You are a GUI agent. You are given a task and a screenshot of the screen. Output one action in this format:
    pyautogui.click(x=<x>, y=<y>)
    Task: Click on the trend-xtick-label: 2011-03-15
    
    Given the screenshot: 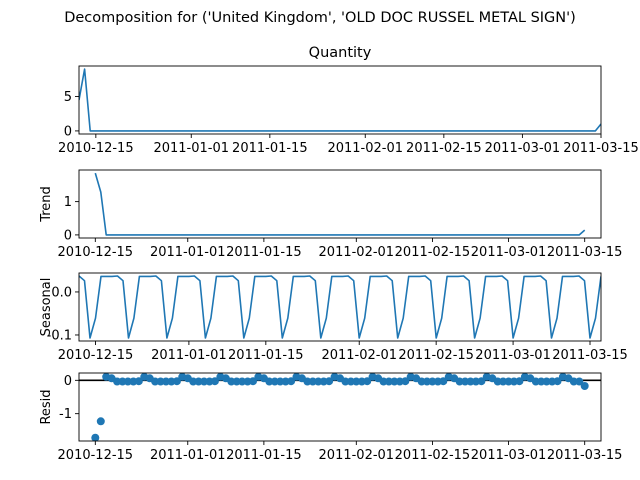 What is the action you would take?
    pyautogui.click(x=585, y=252)
    